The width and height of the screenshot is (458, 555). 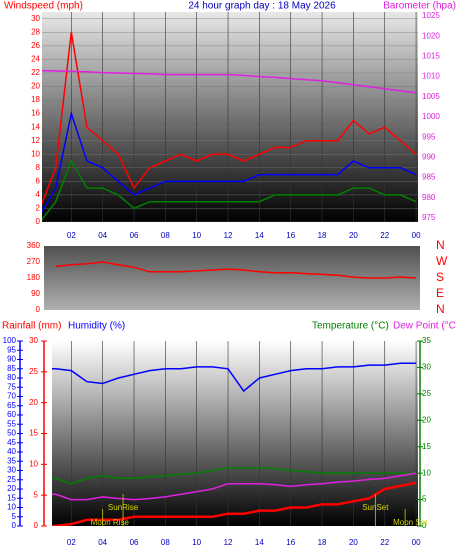 I want to click on y-tick-label: 22, so click(x=35, y=72).